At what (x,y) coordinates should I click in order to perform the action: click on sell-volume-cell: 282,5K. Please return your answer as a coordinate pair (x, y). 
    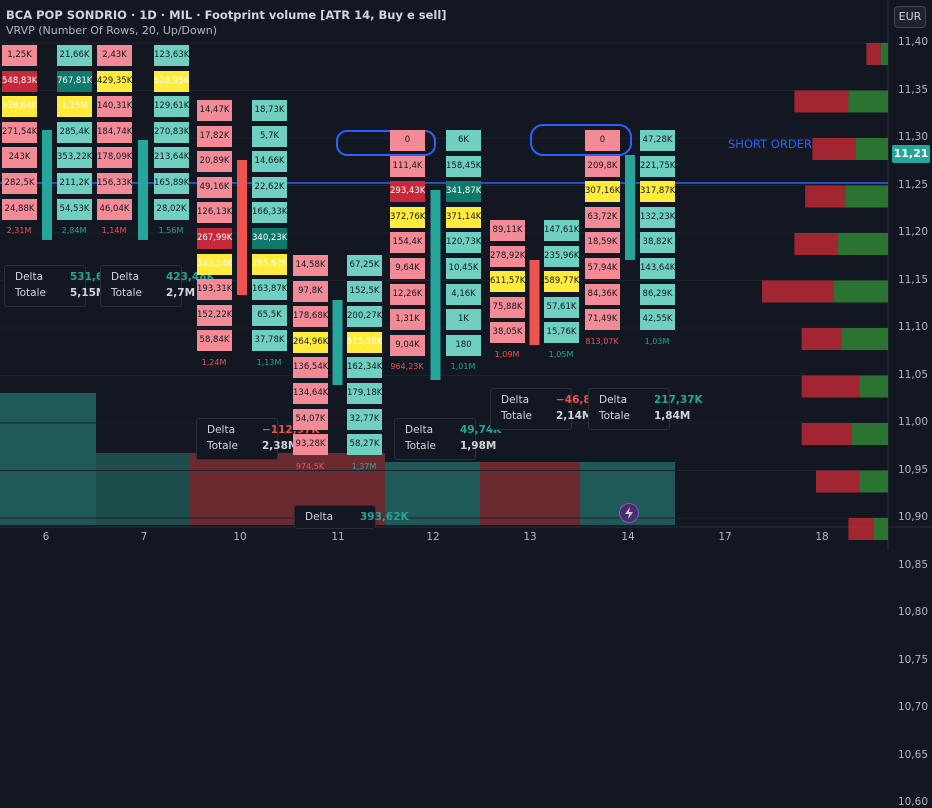
    Looking at the image, I should click on (19, 183).